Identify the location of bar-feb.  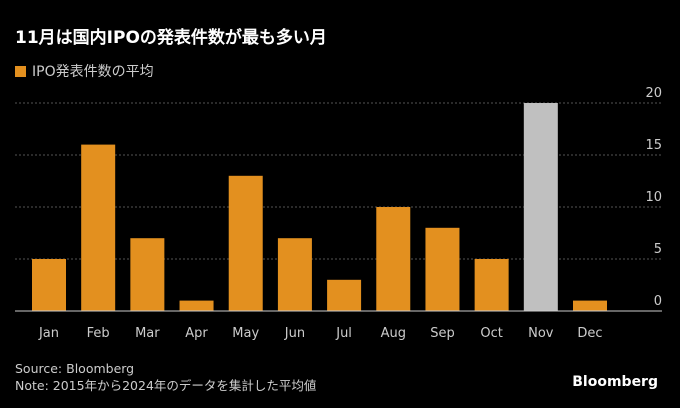
(98, 227).